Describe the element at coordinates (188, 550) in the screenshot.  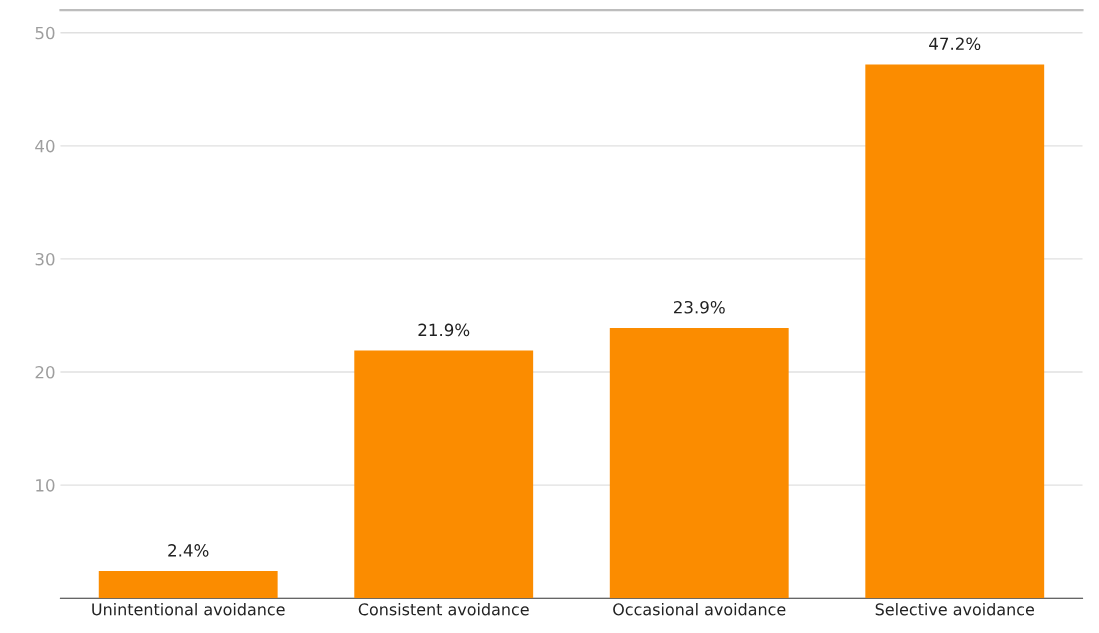
I see `data-label: 2.4%` at that location.